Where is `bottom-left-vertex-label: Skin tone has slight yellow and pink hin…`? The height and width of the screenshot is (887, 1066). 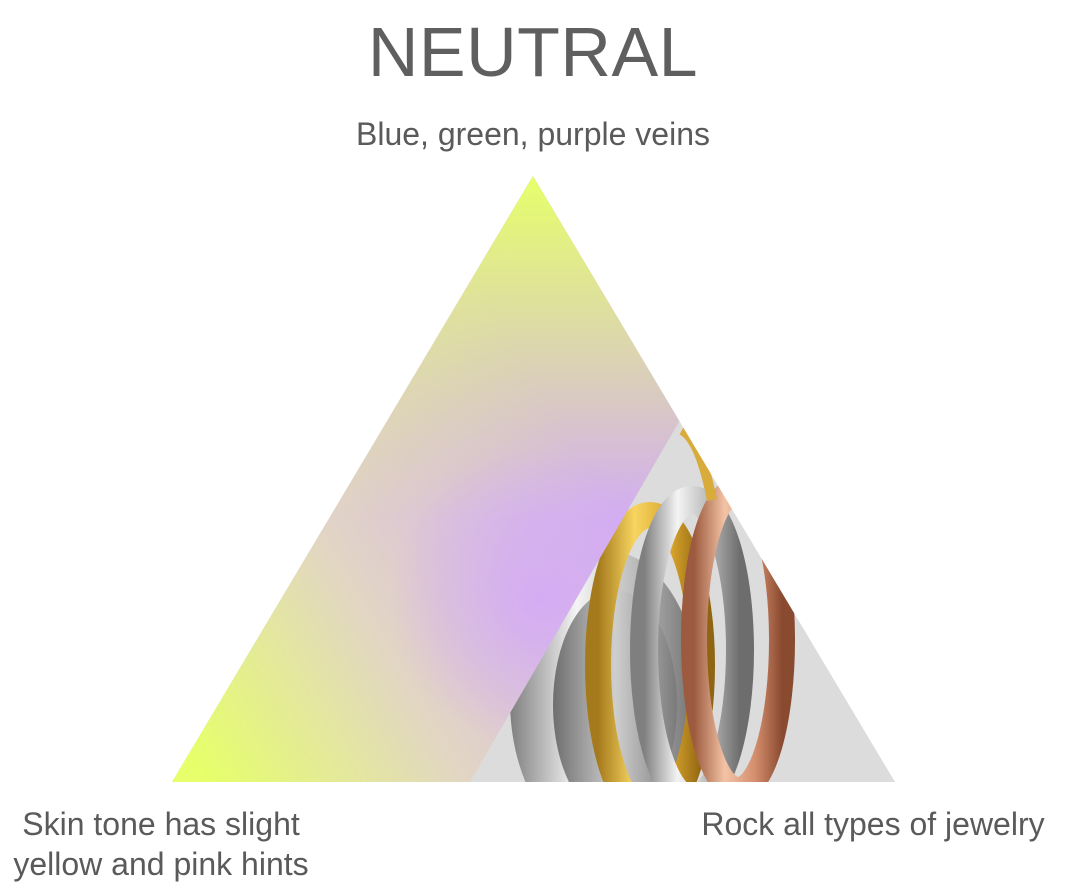 bottom-left-vertex-label: Skin tone has slight yellow and pink hin… is located at coordinates (161, 844).